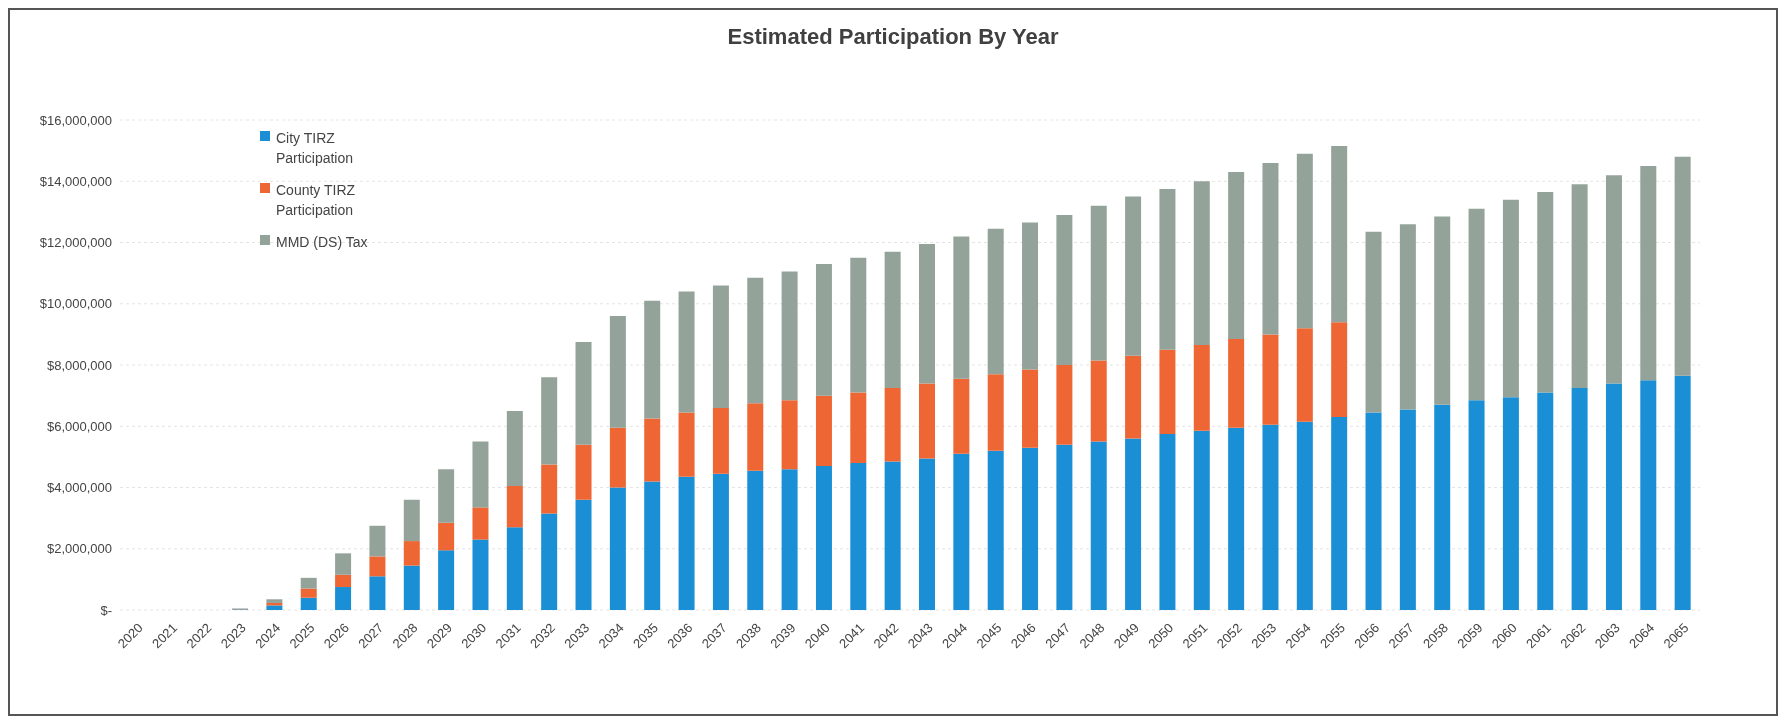 This screenshot has height=727, width=1789. What do you see at coordinates (79, 426) in the screenshot?
I see `y-tick-label: $6,000,000` at bounding box center [79, 426].